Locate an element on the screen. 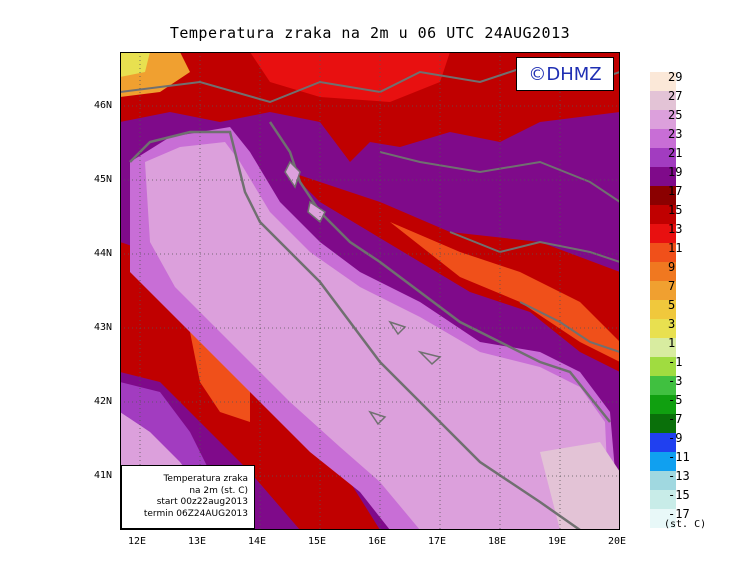 The image size is (740, 582). lon-label-15e: 15E is located at coordinates (317, 541).